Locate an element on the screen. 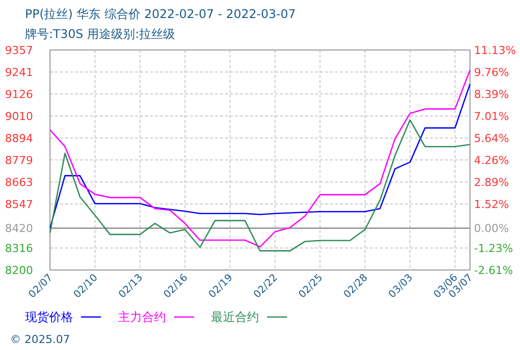  legend-label: 现货价格 is located at coordinates (49, 317).